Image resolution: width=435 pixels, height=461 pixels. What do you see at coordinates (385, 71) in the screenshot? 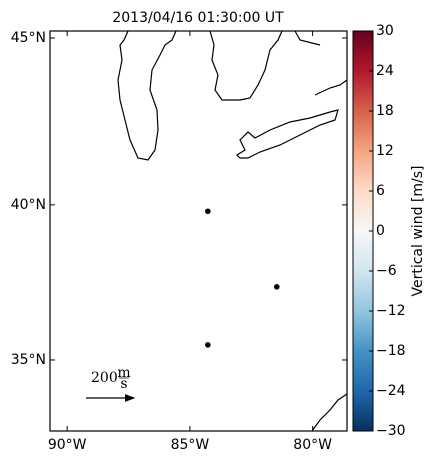
I see `colorbar-tick-label: 24` at bounding box center [385, 71].